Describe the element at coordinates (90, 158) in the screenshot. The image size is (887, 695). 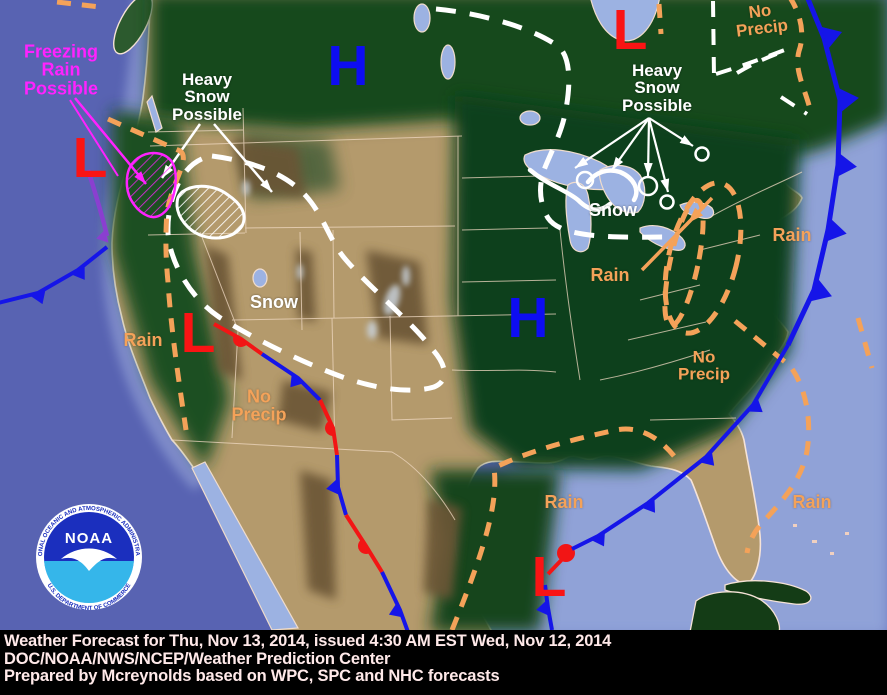
I see `low-pressure-pacific-northwest: L` at that location.